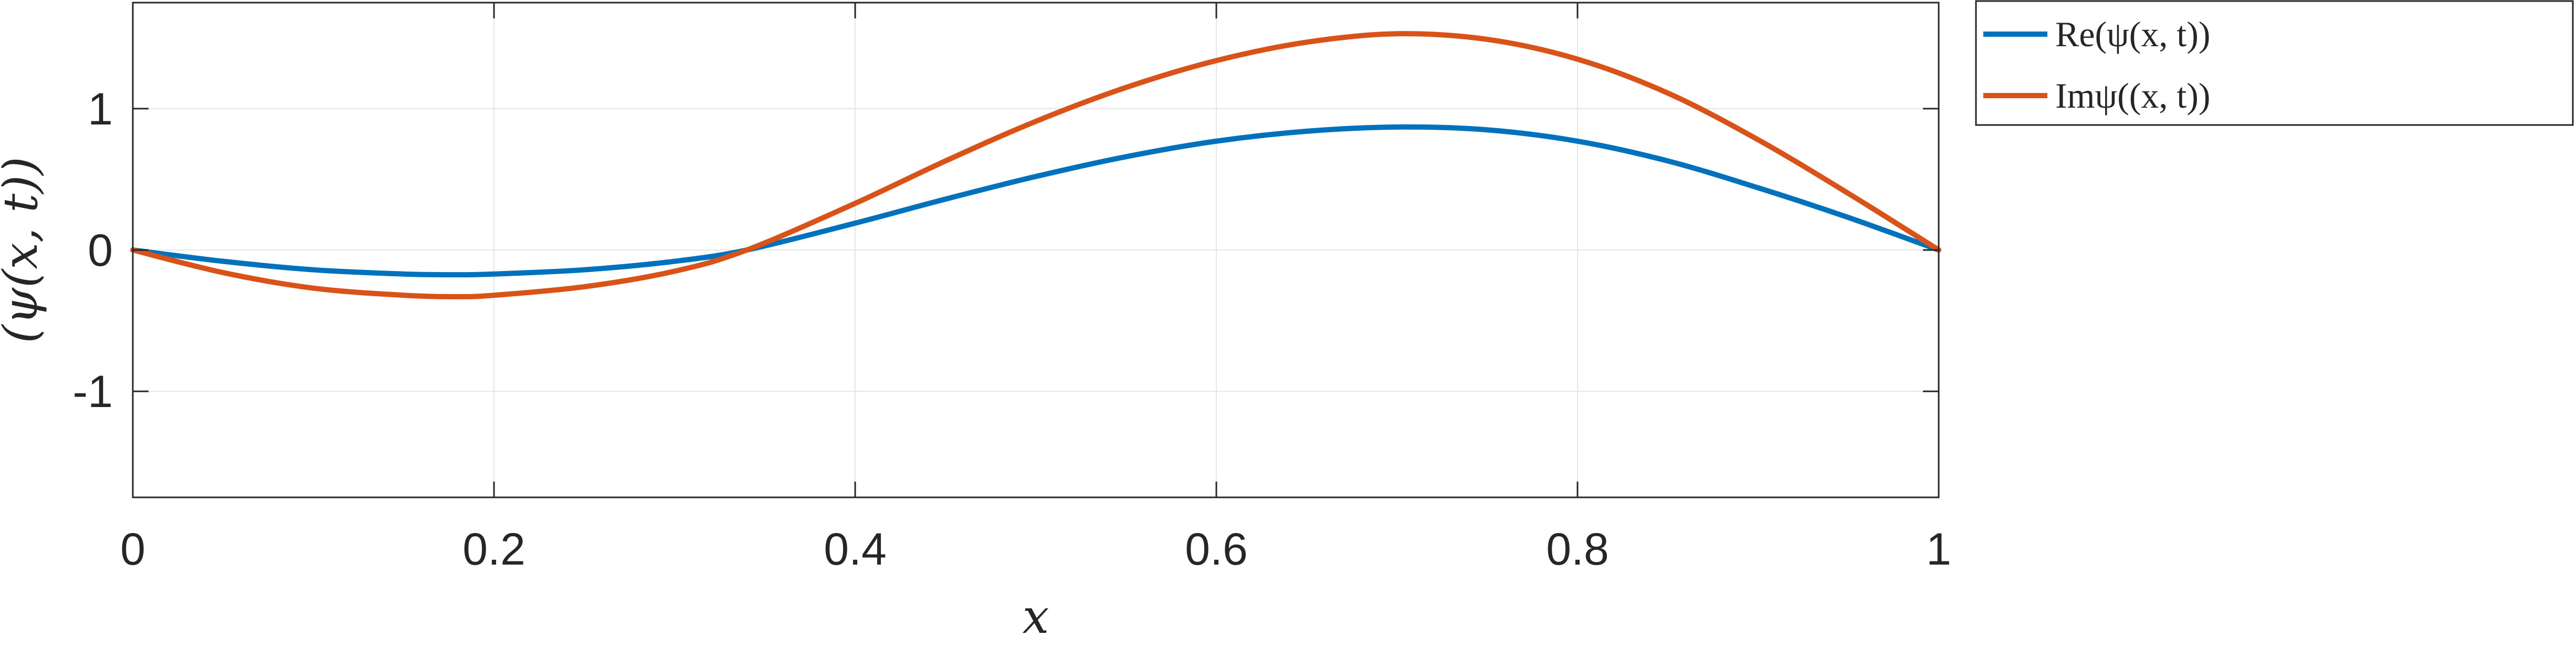 This screenshot has width=2576, height=646. What do you see at coordinates (2133, 34) in the screenshot?
I see `legend-label-re: Re(ψ(x, t))` at bounding box center [2133, 34].